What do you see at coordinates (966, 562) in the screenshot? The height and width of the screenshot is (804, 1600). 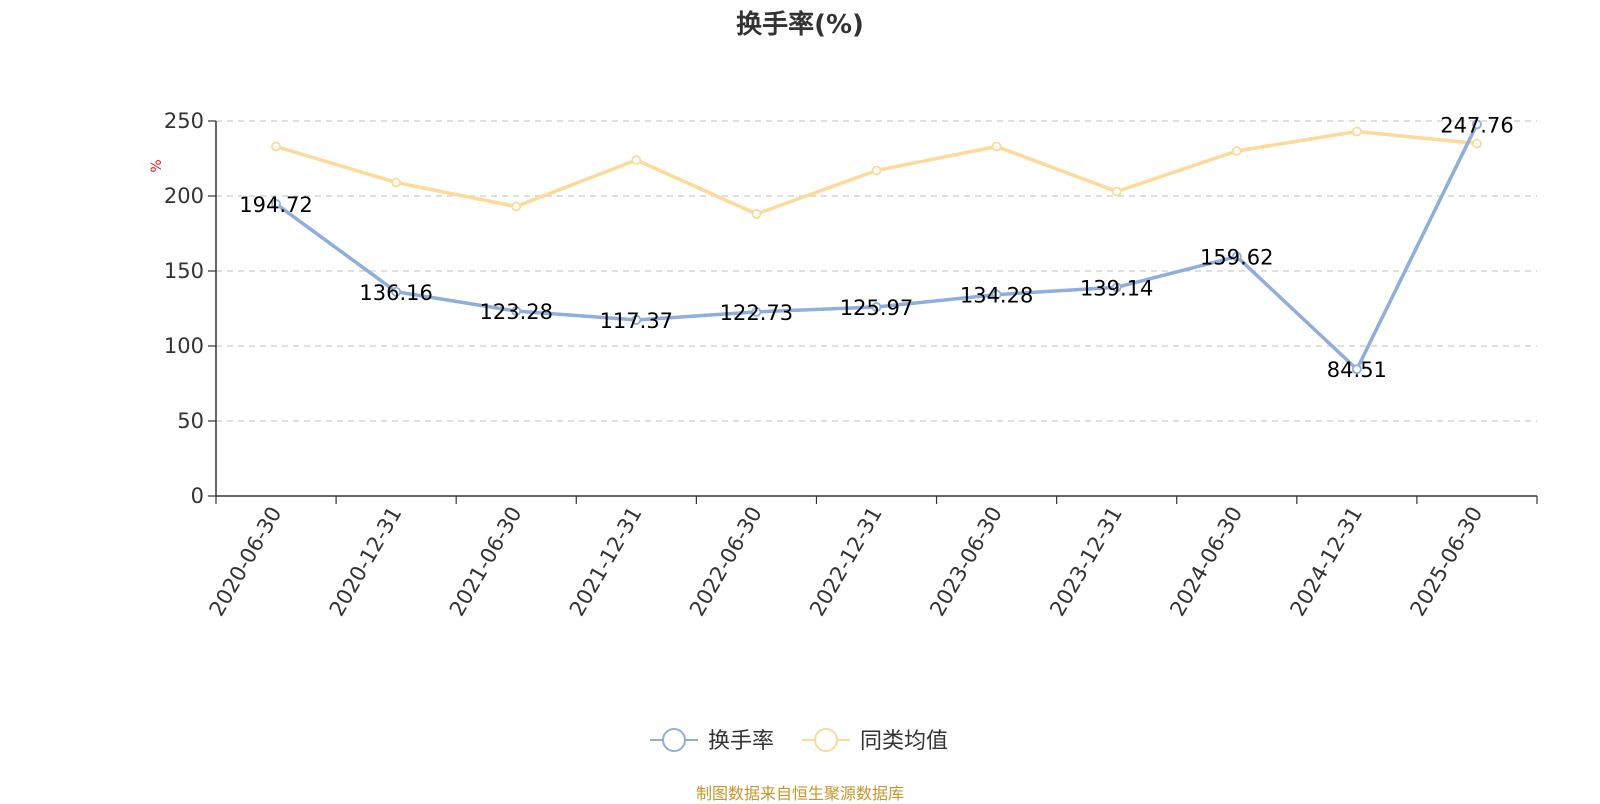 I see `x-tick-label: 2023-06-30` at bounding box center [966, 562].